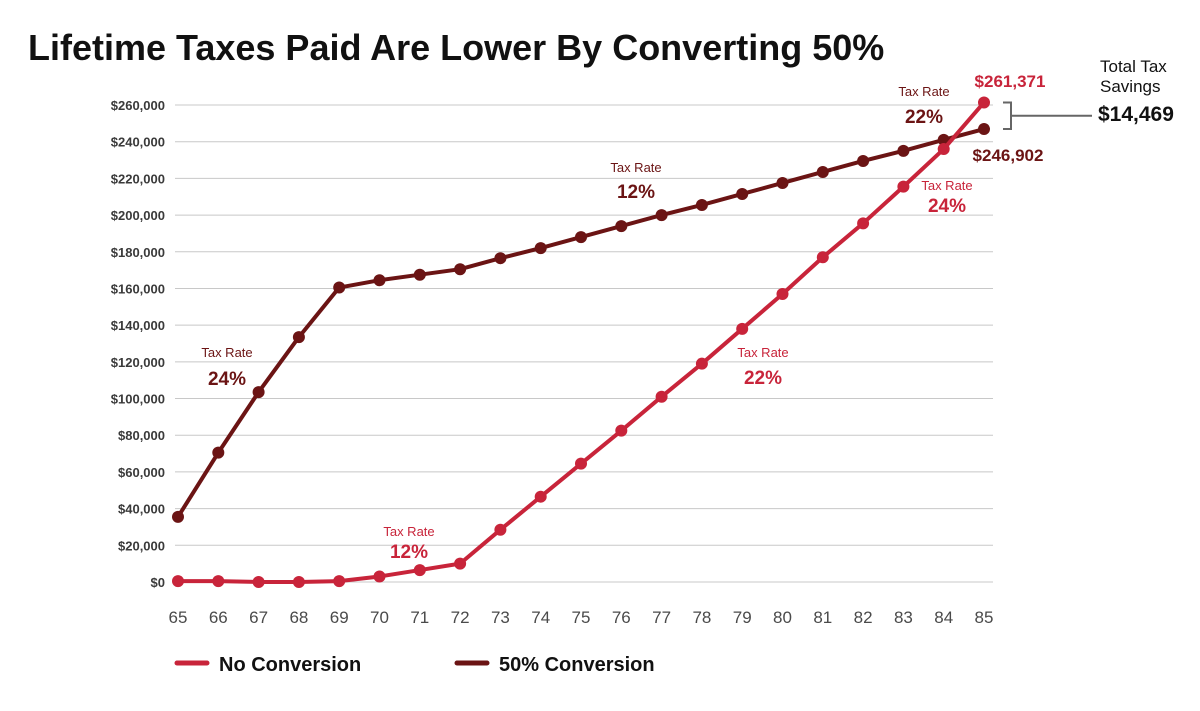 The image size is (1200, 711). I want to click on x-tick-label: 71, so click(419, 617).